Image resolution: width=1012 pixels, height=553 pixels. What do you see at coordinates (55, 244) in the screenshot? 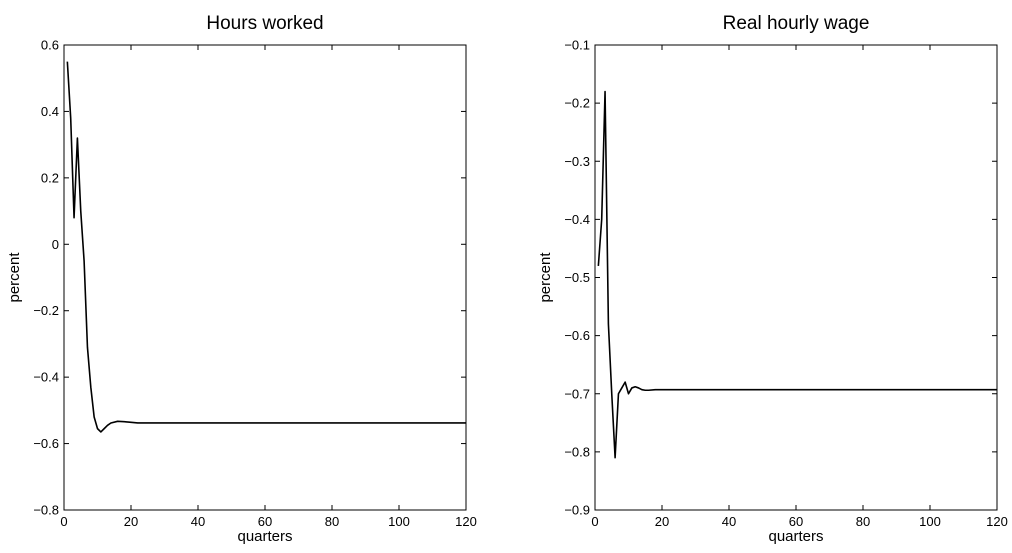
I see `y-tick-label: 0` at bounding box center [55, 244].